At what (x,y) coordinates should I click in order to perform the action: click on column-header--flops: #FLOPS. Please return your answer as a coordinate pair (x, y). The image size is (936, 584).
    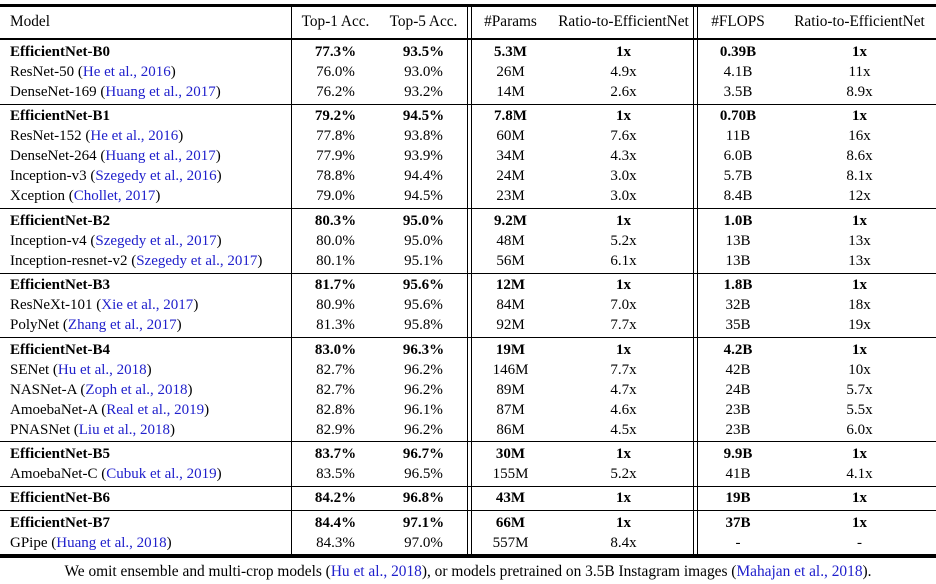
    Looking at the image, I should click on (738, 22).